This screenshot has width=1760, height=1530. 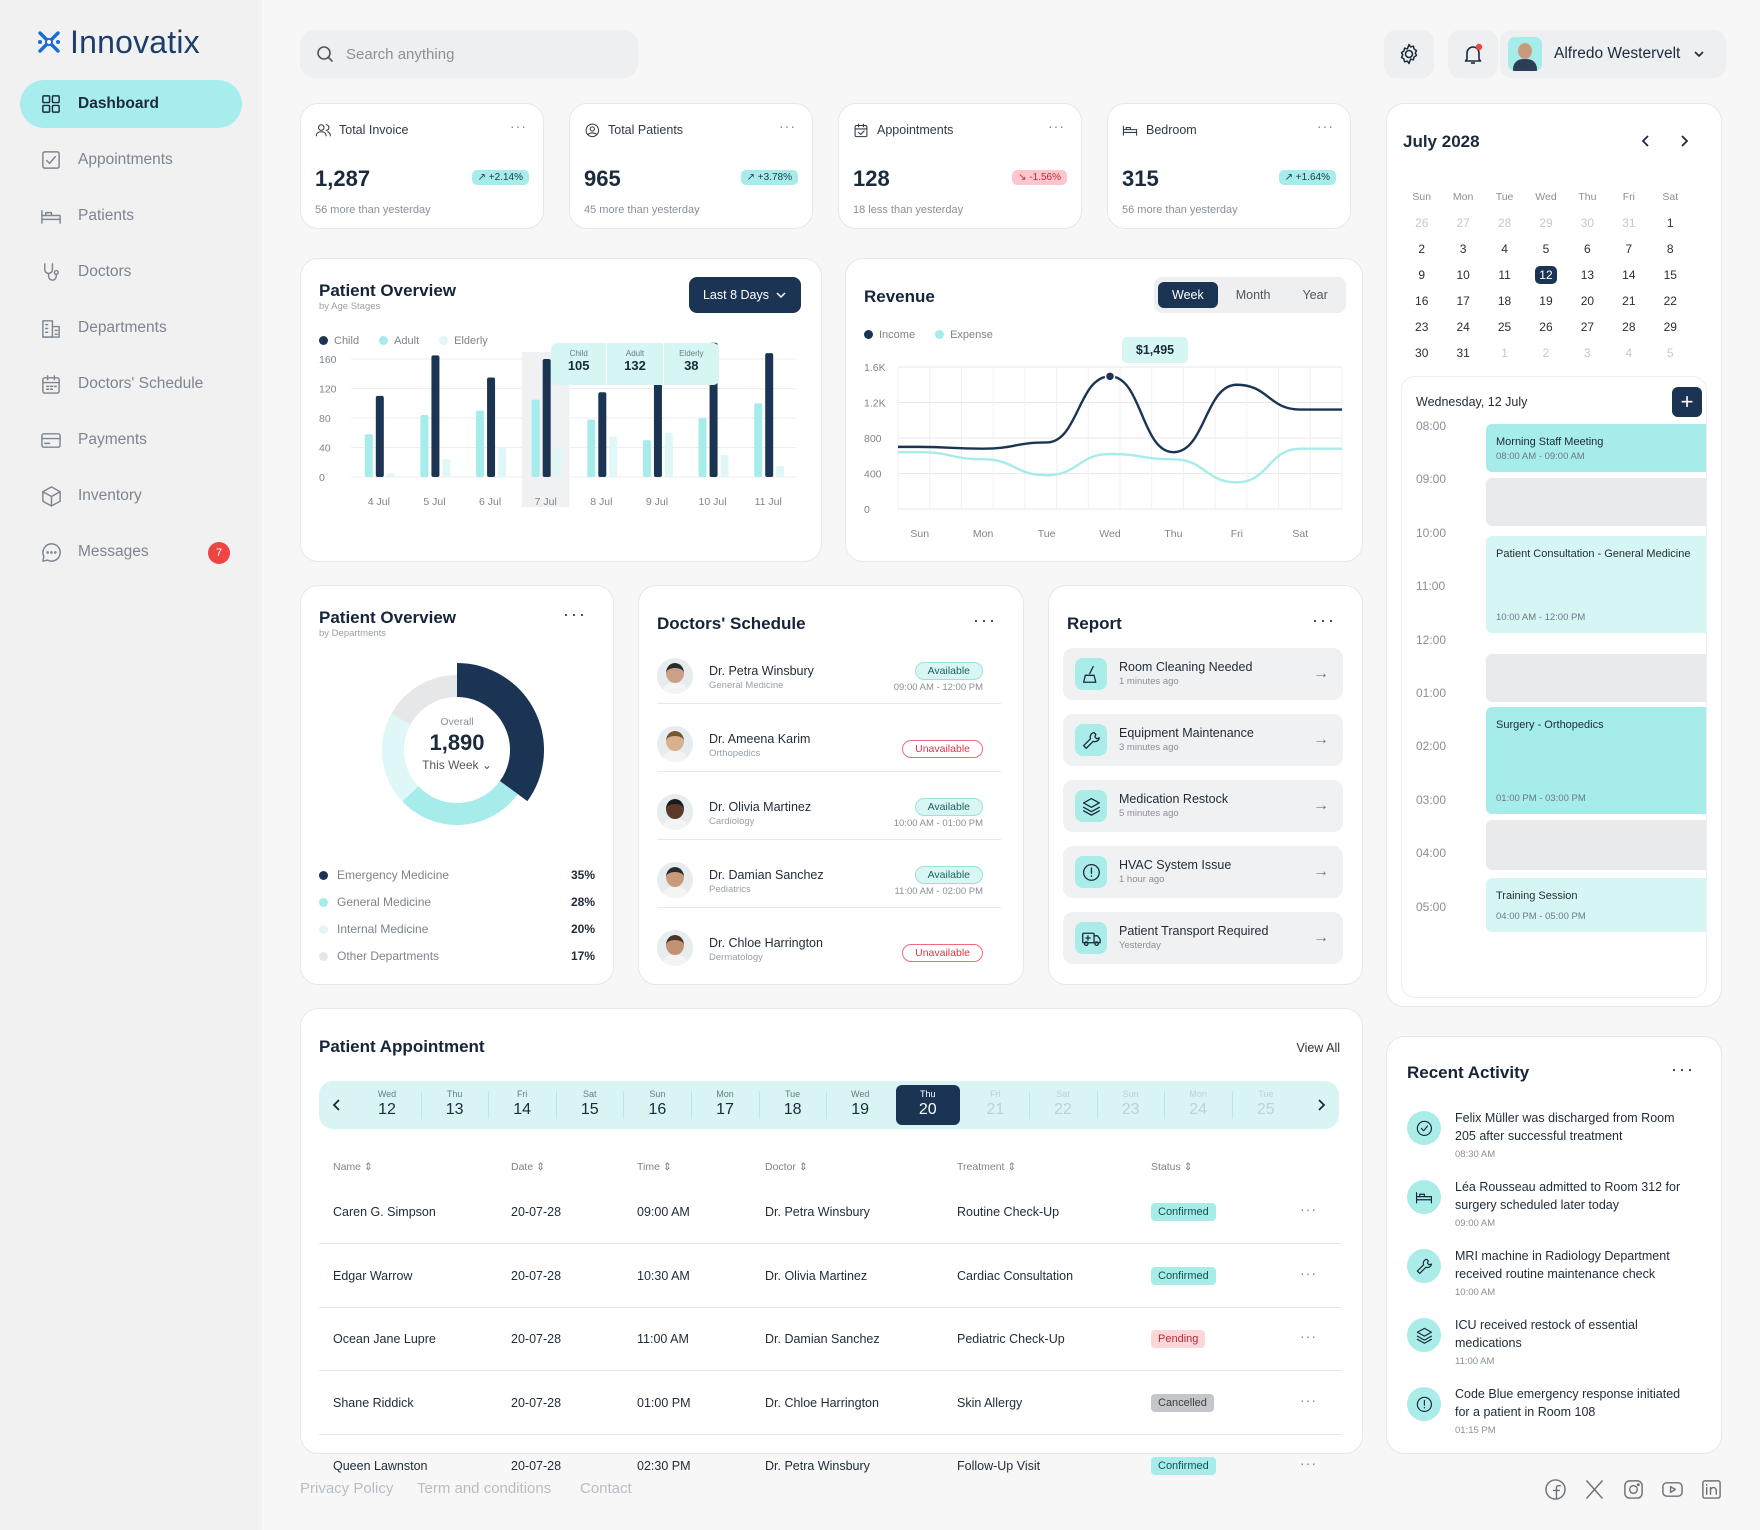 I want to click on date-chip: Tue 25, so click(x=1266, y=1105).